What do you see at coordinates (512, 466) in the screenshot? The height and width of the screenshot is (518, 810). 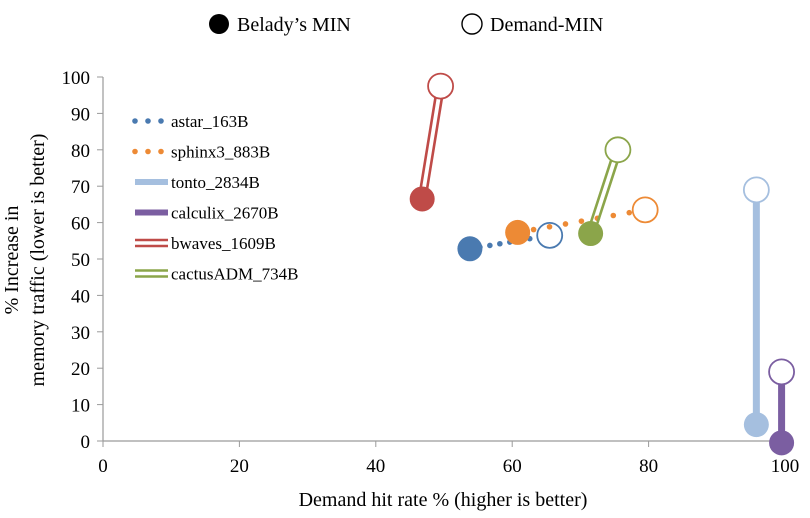 I see `x-tick-label: 60` at bounding box center [512, 466].